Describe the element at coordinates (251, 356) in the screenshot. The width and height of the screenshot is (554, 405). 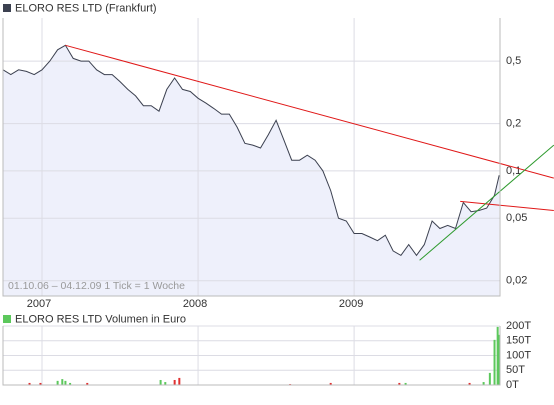
I see `plot-frame` at that location.